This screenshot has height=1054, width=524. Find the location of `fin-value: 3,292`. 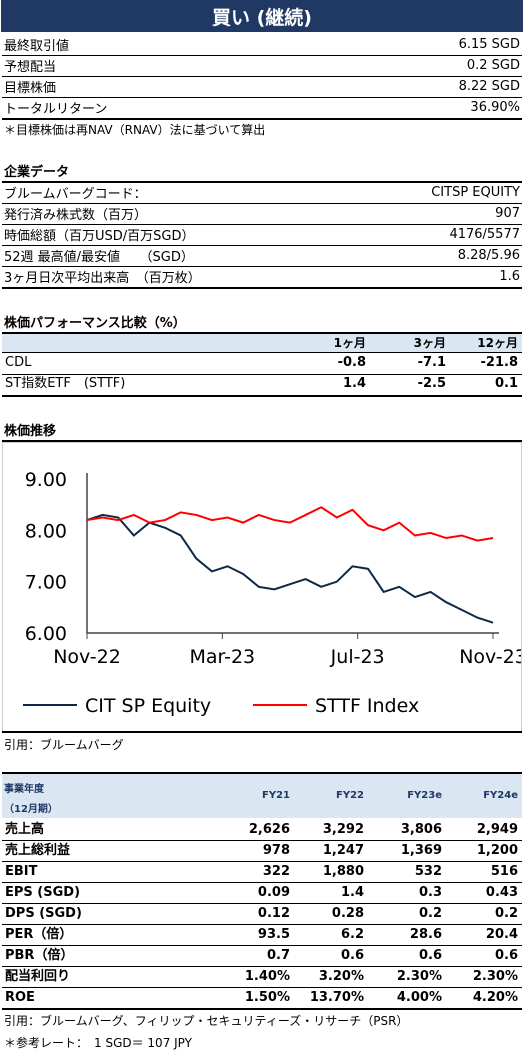

fin-value: 3,292 is located at coordinates (343, 829).